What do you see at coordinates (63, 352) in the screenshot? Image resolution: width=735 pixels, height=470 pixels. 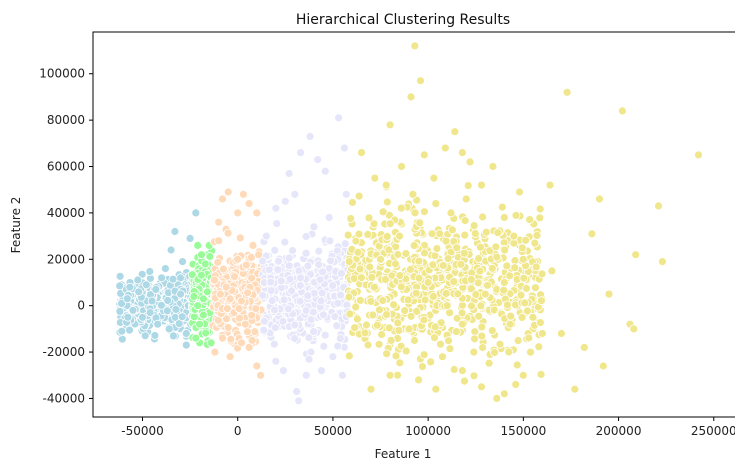 I see `y-tick-label: -20000` at bounding box center [63, 352].